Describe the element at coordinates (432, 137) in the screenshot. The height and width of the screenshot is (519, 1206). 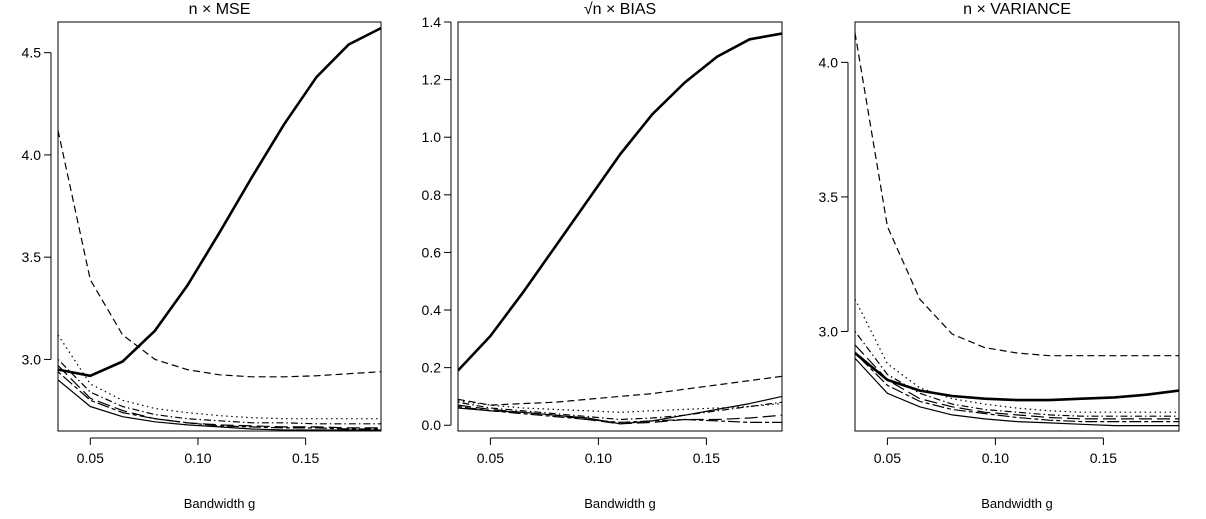
I see `y-tick-label: 1.0` at that location.